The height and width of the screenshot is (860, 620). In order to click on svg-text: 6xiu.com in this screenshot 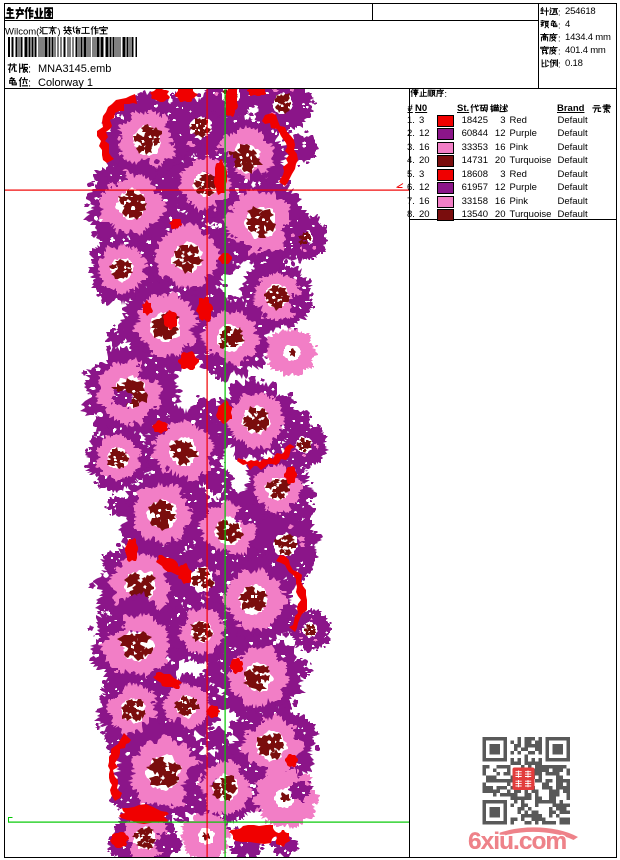, I will do `click(517, 841)`.